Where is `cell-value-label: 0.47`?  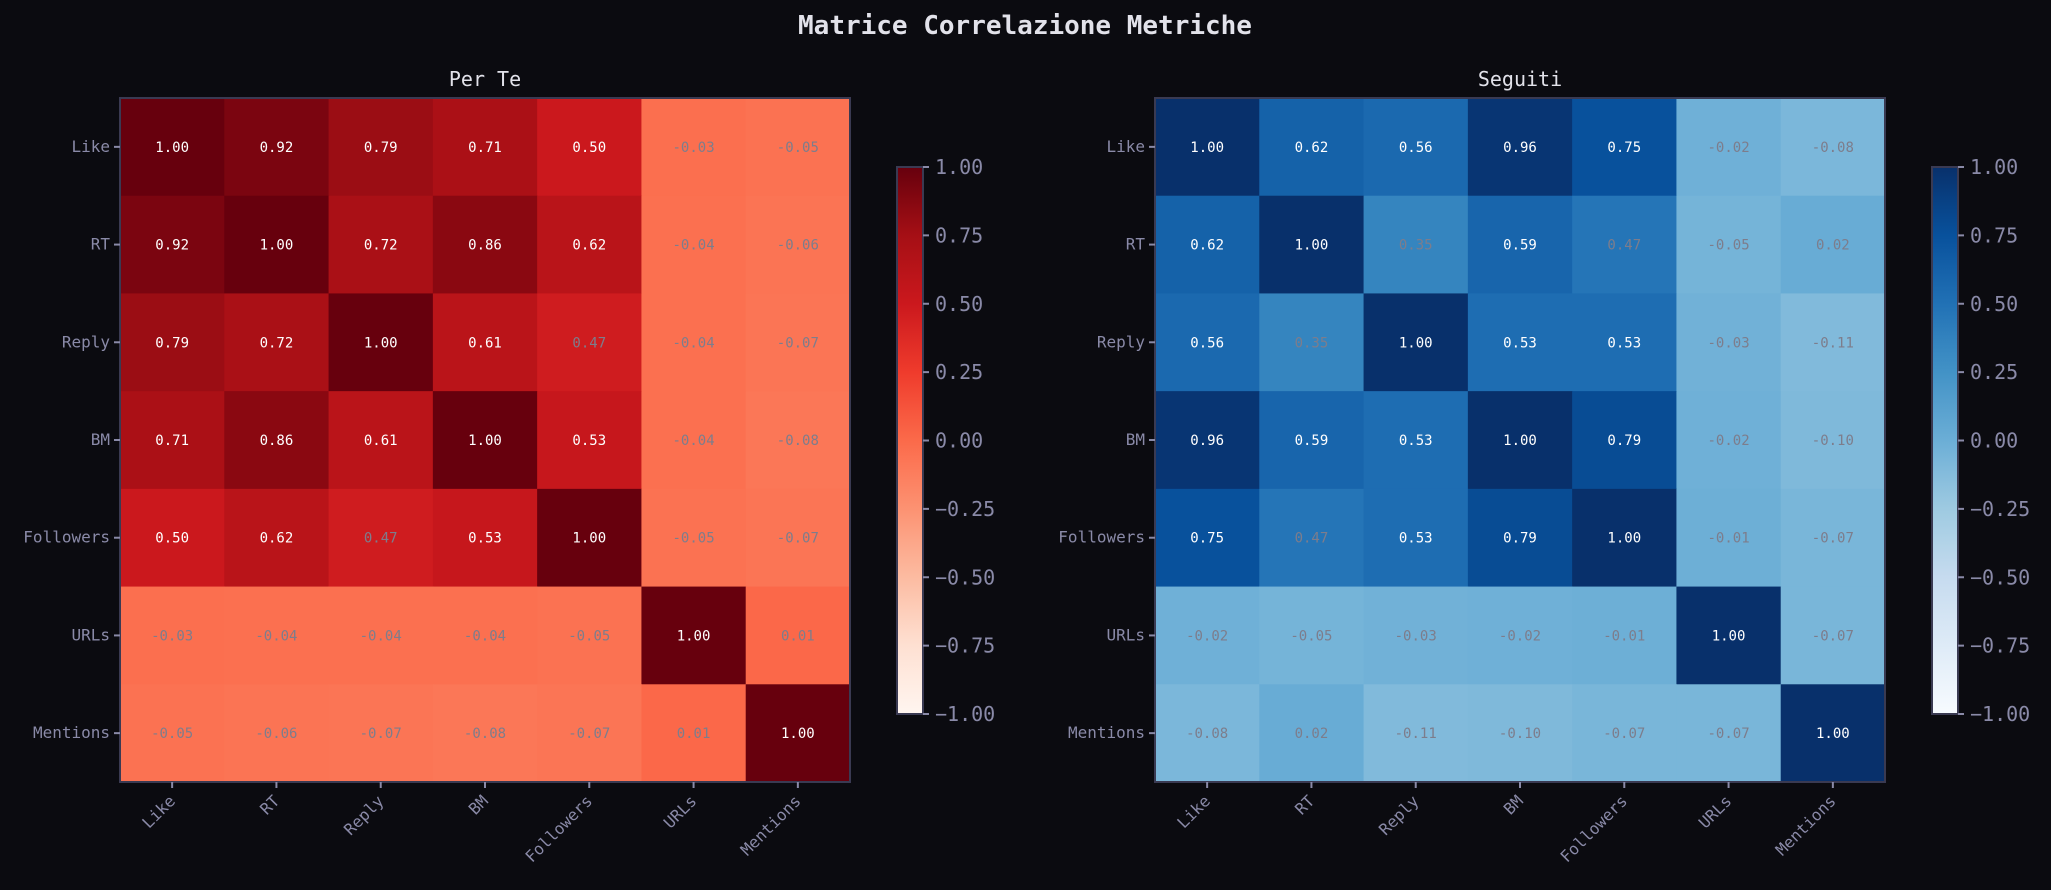
cell-value-label: 0.47 is located at coordinates (1312, 539).